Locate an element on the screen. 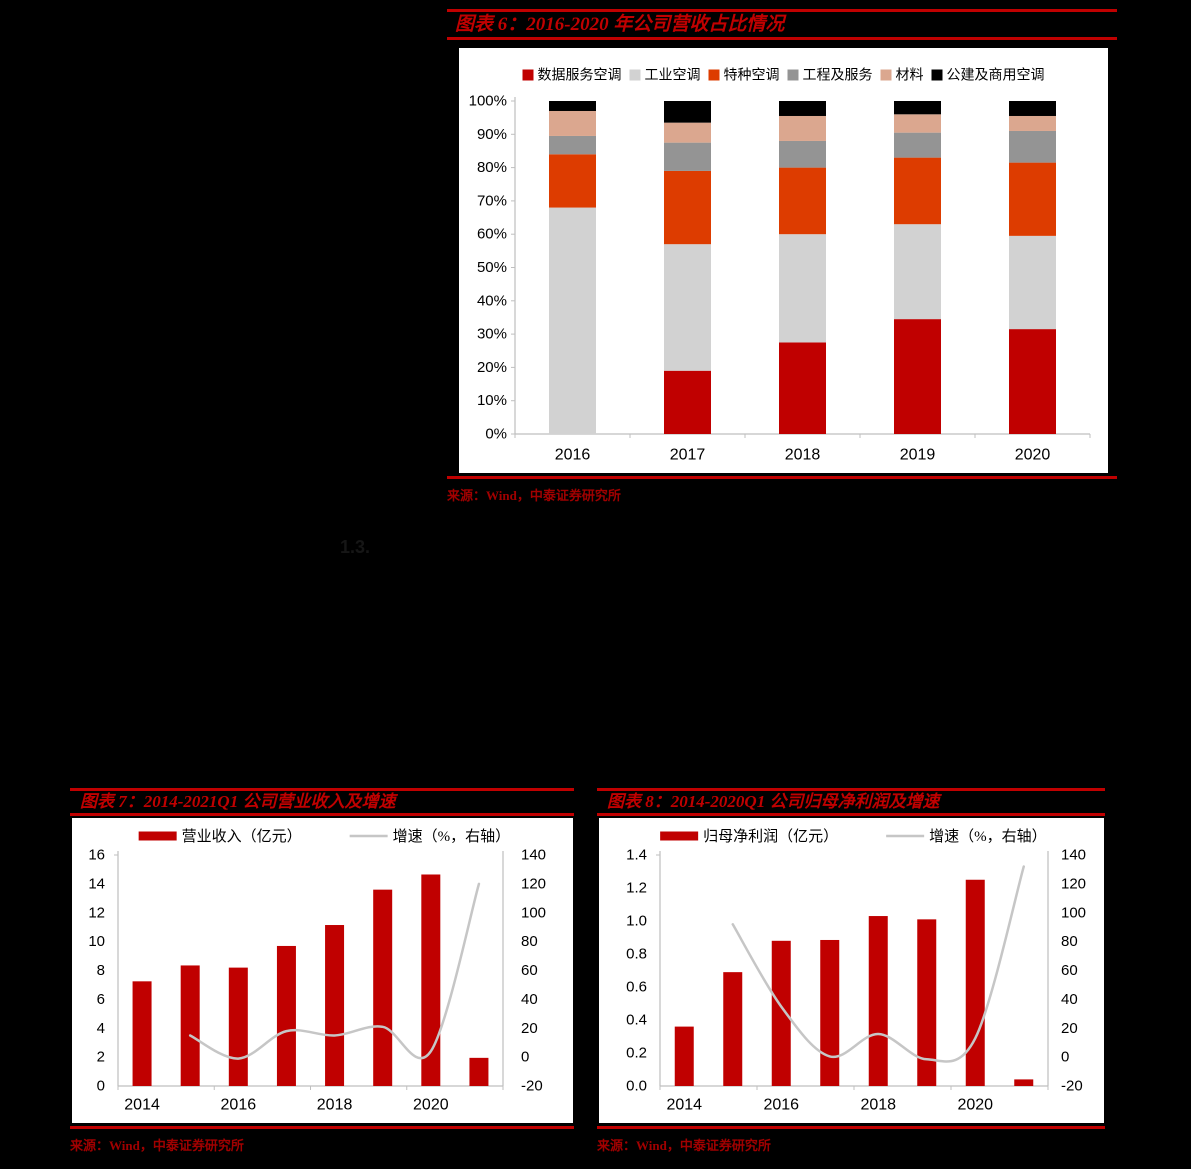  x-axis: 2014 2016 2018 2020 is located at coordinates (310, 1099).